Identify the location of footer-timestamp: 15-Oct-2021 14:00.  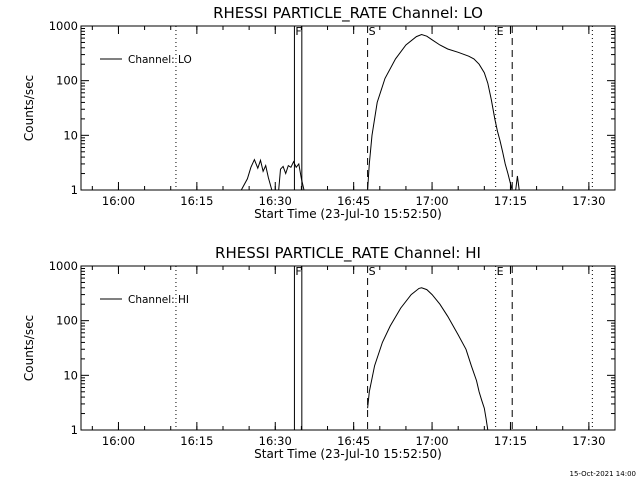
(603, 474).